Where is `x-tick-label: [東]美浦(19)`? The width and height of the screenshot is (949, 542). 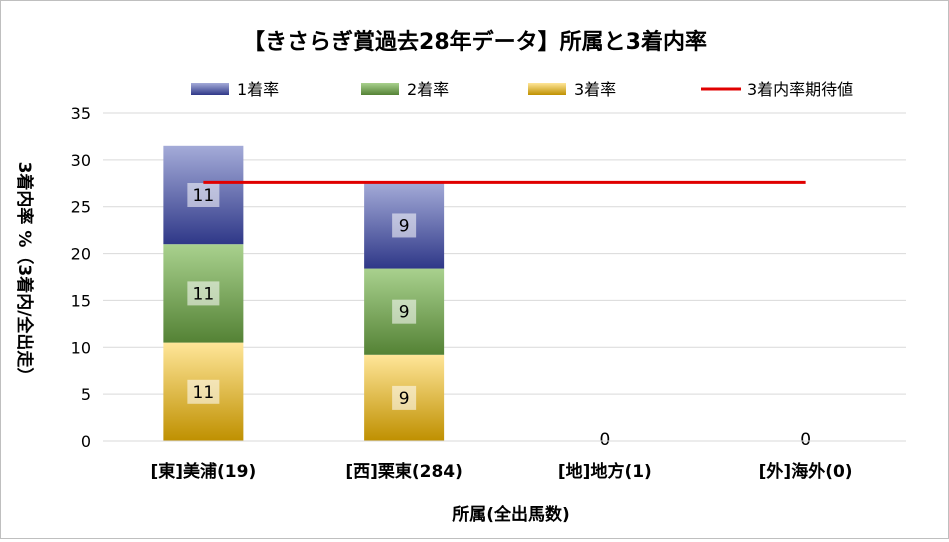
x-tick-label: [東]美浦(19) is located at coordinates (204, 471).